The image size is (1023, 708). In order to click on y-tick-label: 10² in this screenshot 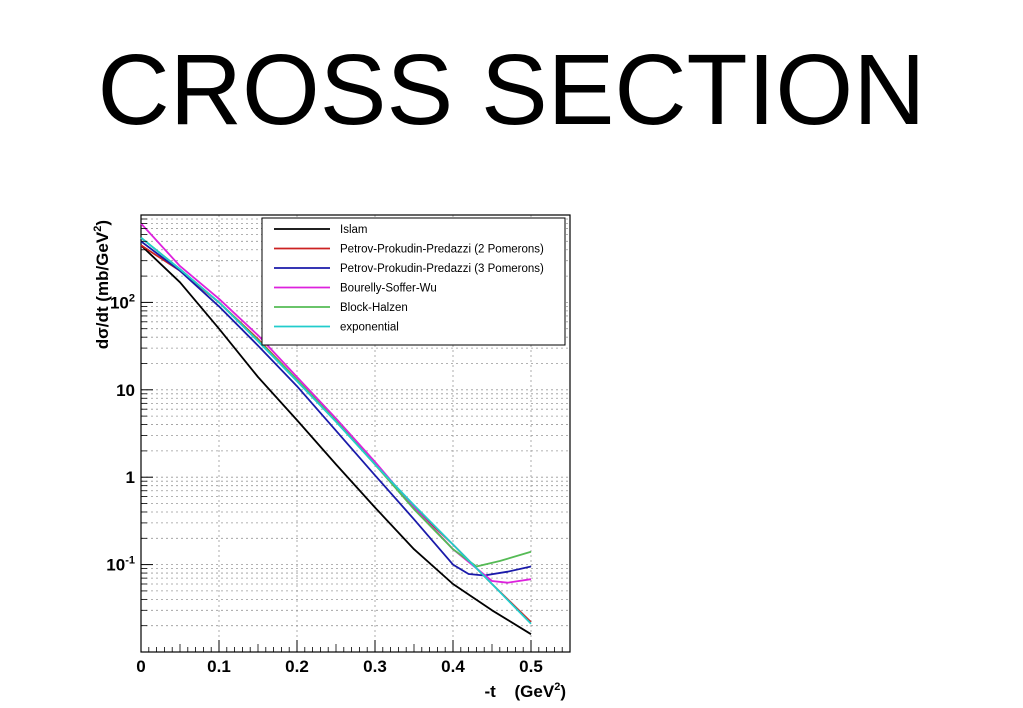, I will do `click(122, 302)`.